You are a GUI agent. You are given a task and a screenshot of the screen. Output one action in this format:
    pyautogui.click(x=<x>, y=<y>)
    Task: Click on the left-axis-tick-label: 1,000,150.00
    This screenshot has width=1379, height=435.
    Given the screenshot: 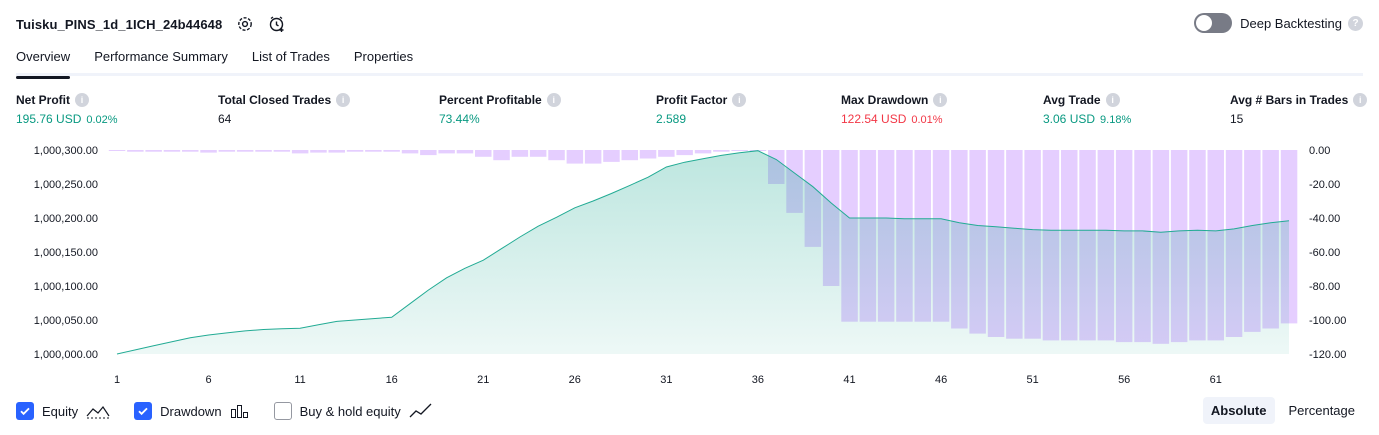 What is the action you would take?
    pyautogui.click(x=66, y=253)
    